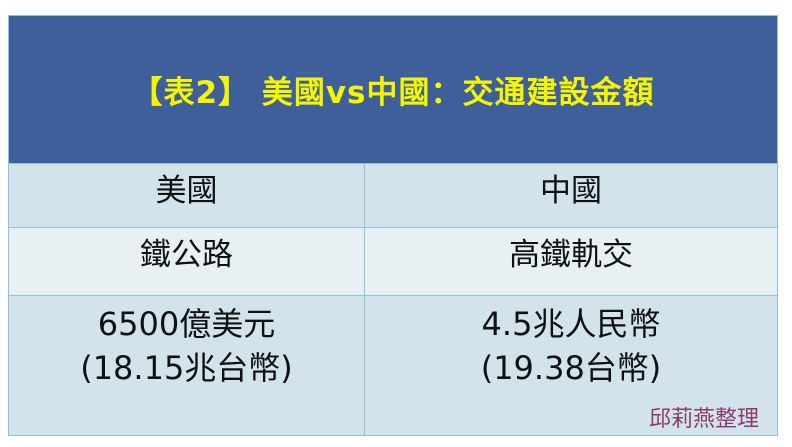 The height and width of the screenshot is (447, 792). Describe the element at coordinates (571, 324) in the screenshot. I see `amount-primary: 4.5兆人民幣` at that location.